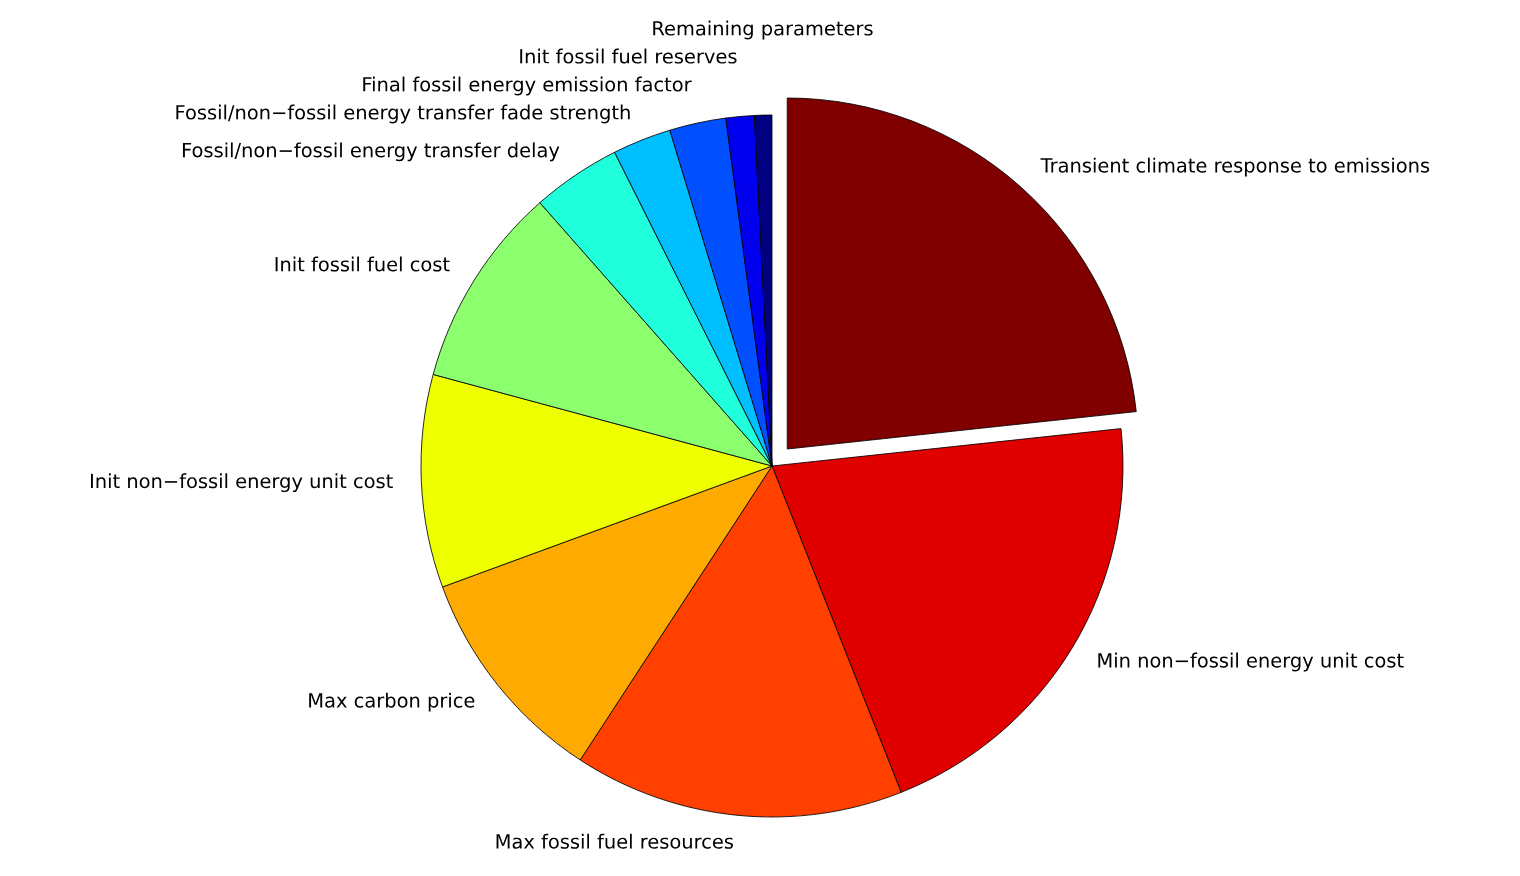 The width and height of the screenshot is (1520, 876). Describe the element at coordinates (362, 264) in the screenshot. I see `slice-label: Init fossil fuel cost` at that location.